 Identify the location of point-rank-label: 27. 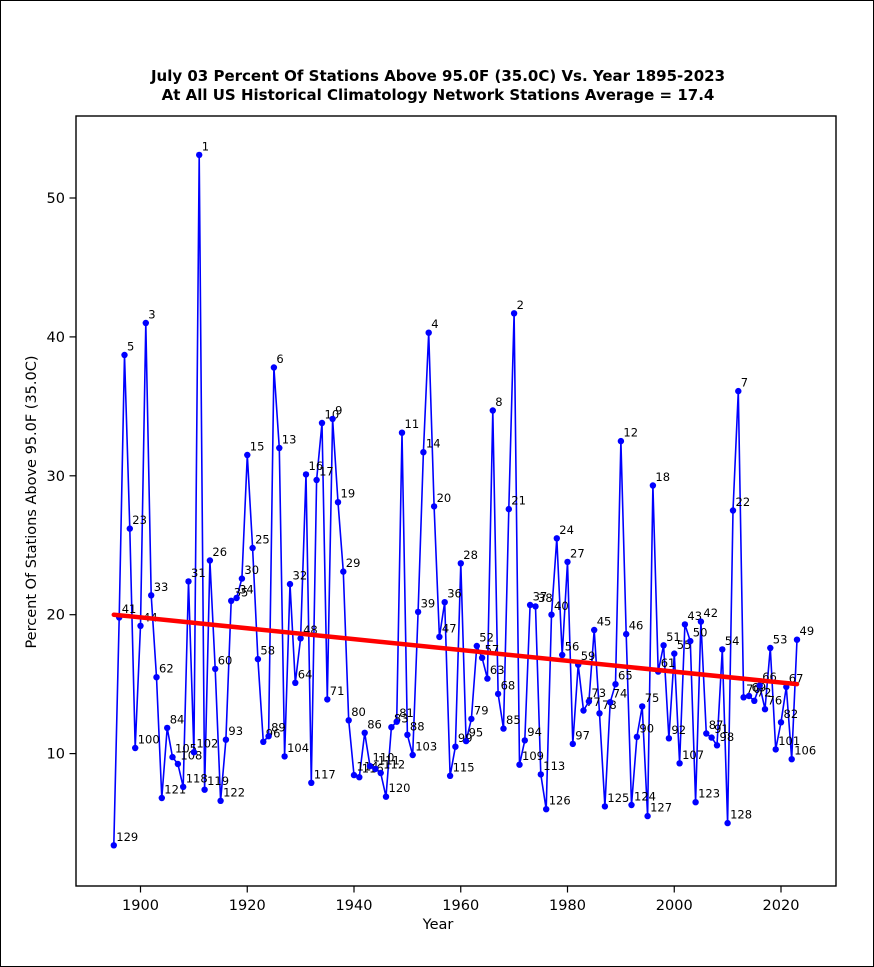
(577, 553).